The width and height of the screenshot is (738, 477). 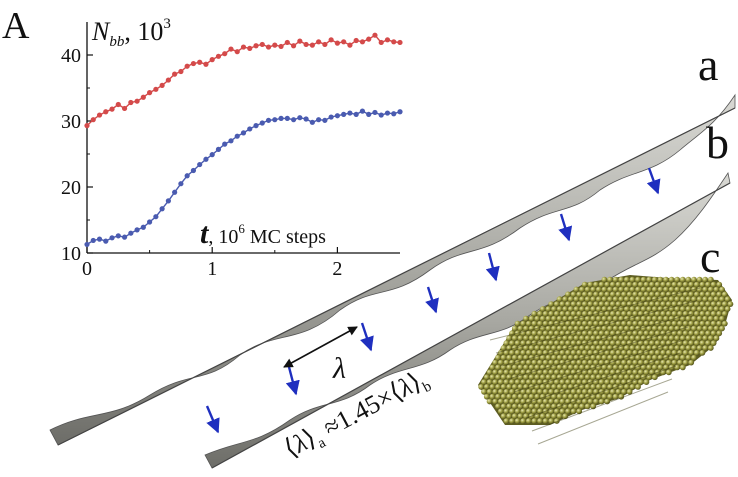 I want to click on y-axis-label: Nbb, 103, so click(x=131, y=33).